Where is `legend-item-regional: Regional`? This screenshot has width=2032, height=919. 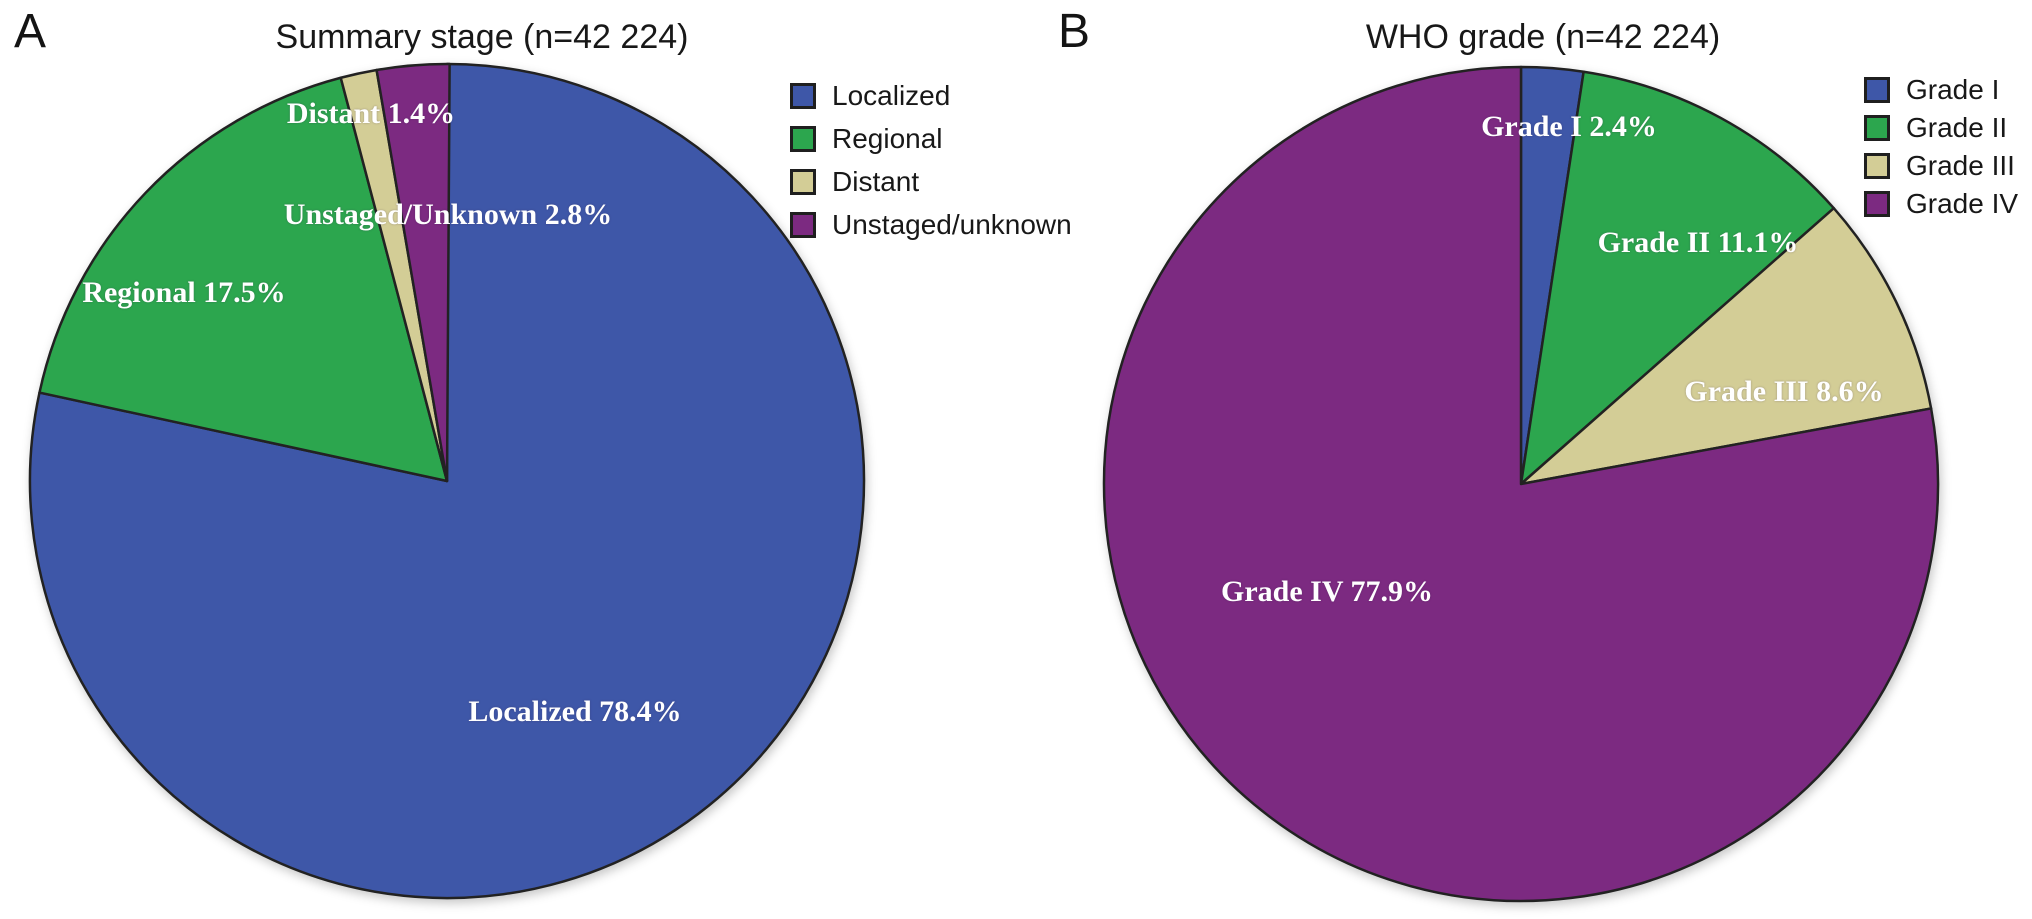 legend-item-regional: Regional is located at coordinates (931, 139).